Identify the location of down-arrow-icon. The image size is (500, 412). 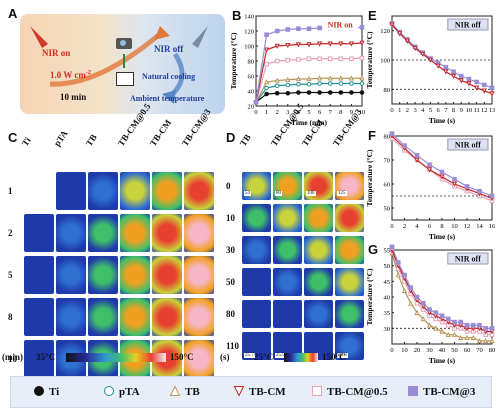
(124, 61).